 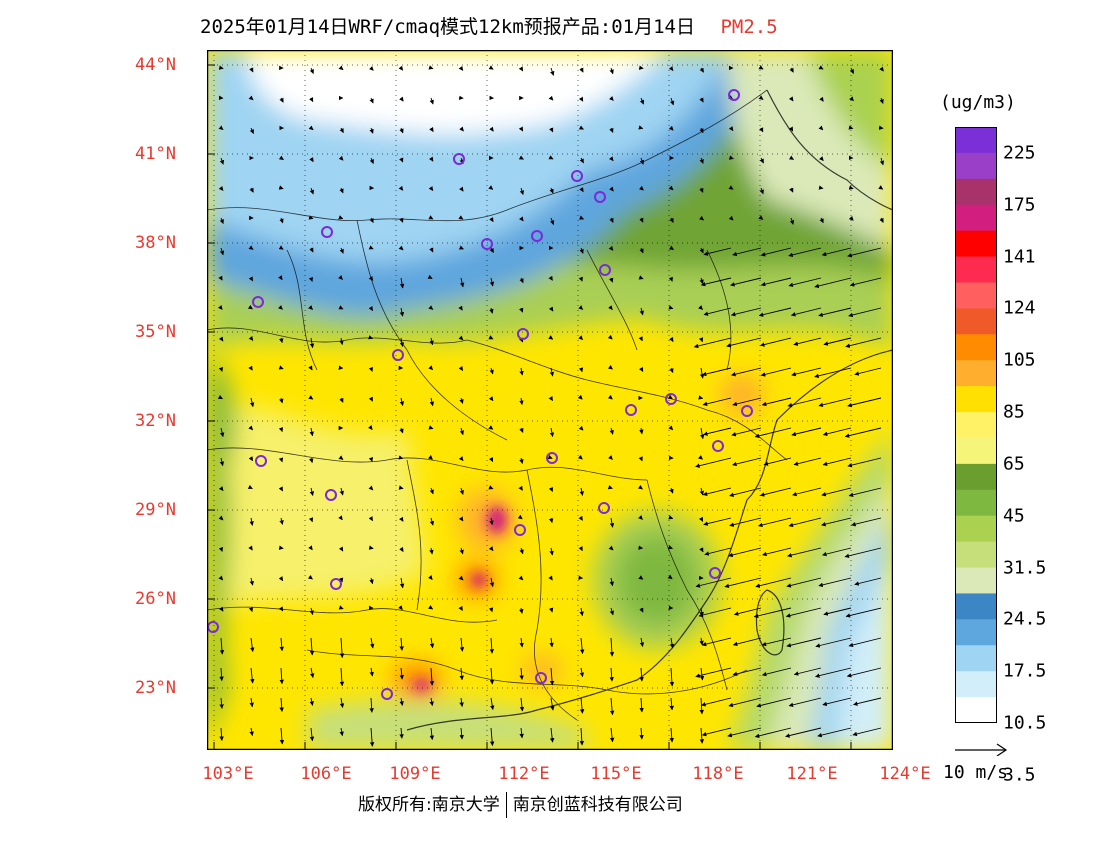 I want to click on lat-label: 26°N, so click(x=155, y=599).